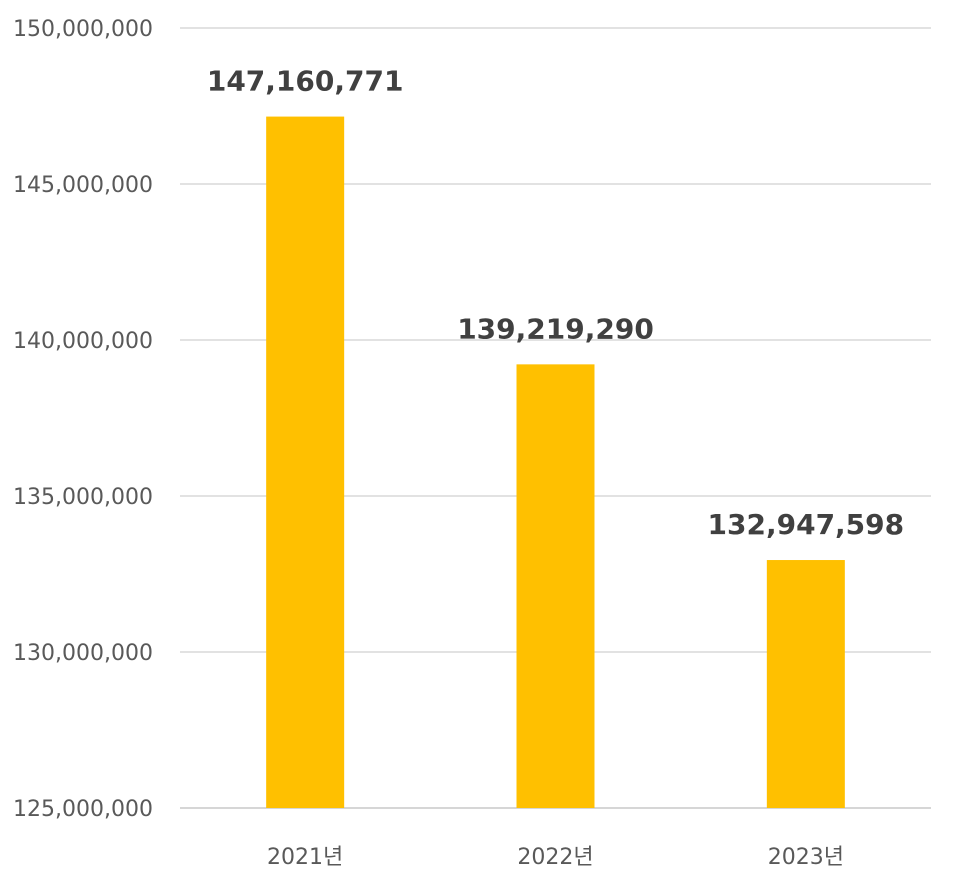  I want to click on y-tick-label: 150,000,000, so click(83, 29).